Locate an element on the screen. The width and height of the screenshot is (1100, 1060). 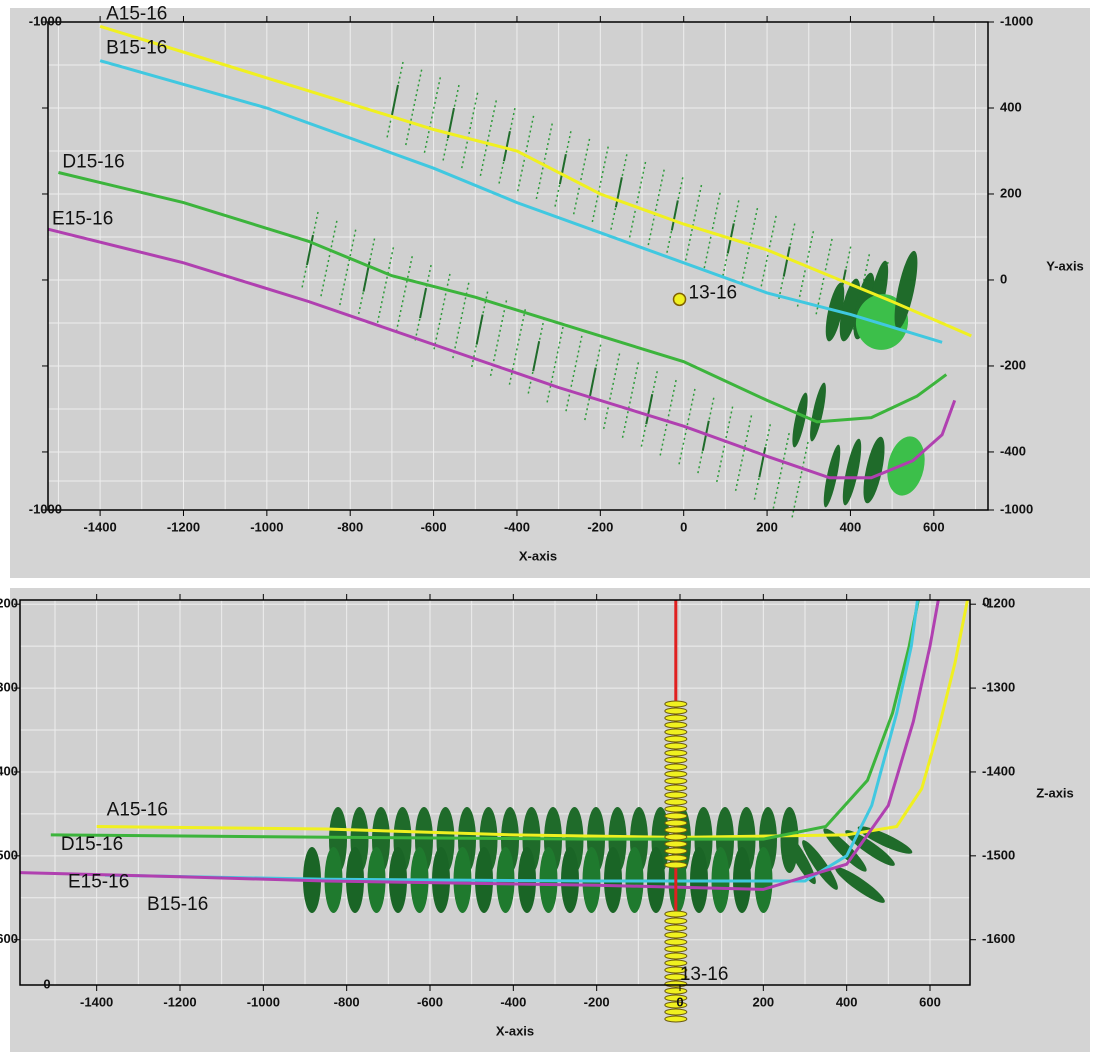
x-tick-label: 400 is located at coordinates (851, 526).